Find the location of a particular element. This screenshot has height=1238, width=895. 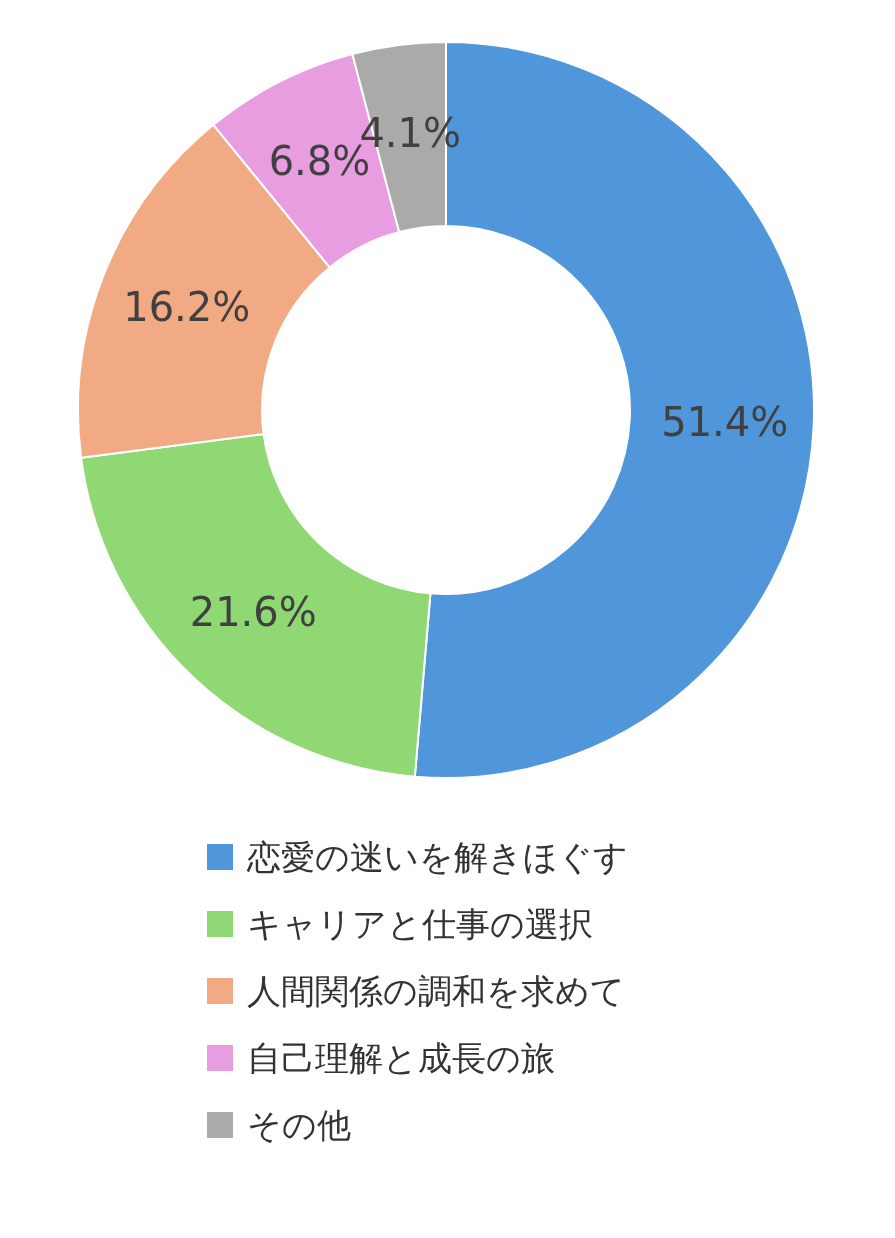

data-label: 16.2% is located at coordinates (187, 306).